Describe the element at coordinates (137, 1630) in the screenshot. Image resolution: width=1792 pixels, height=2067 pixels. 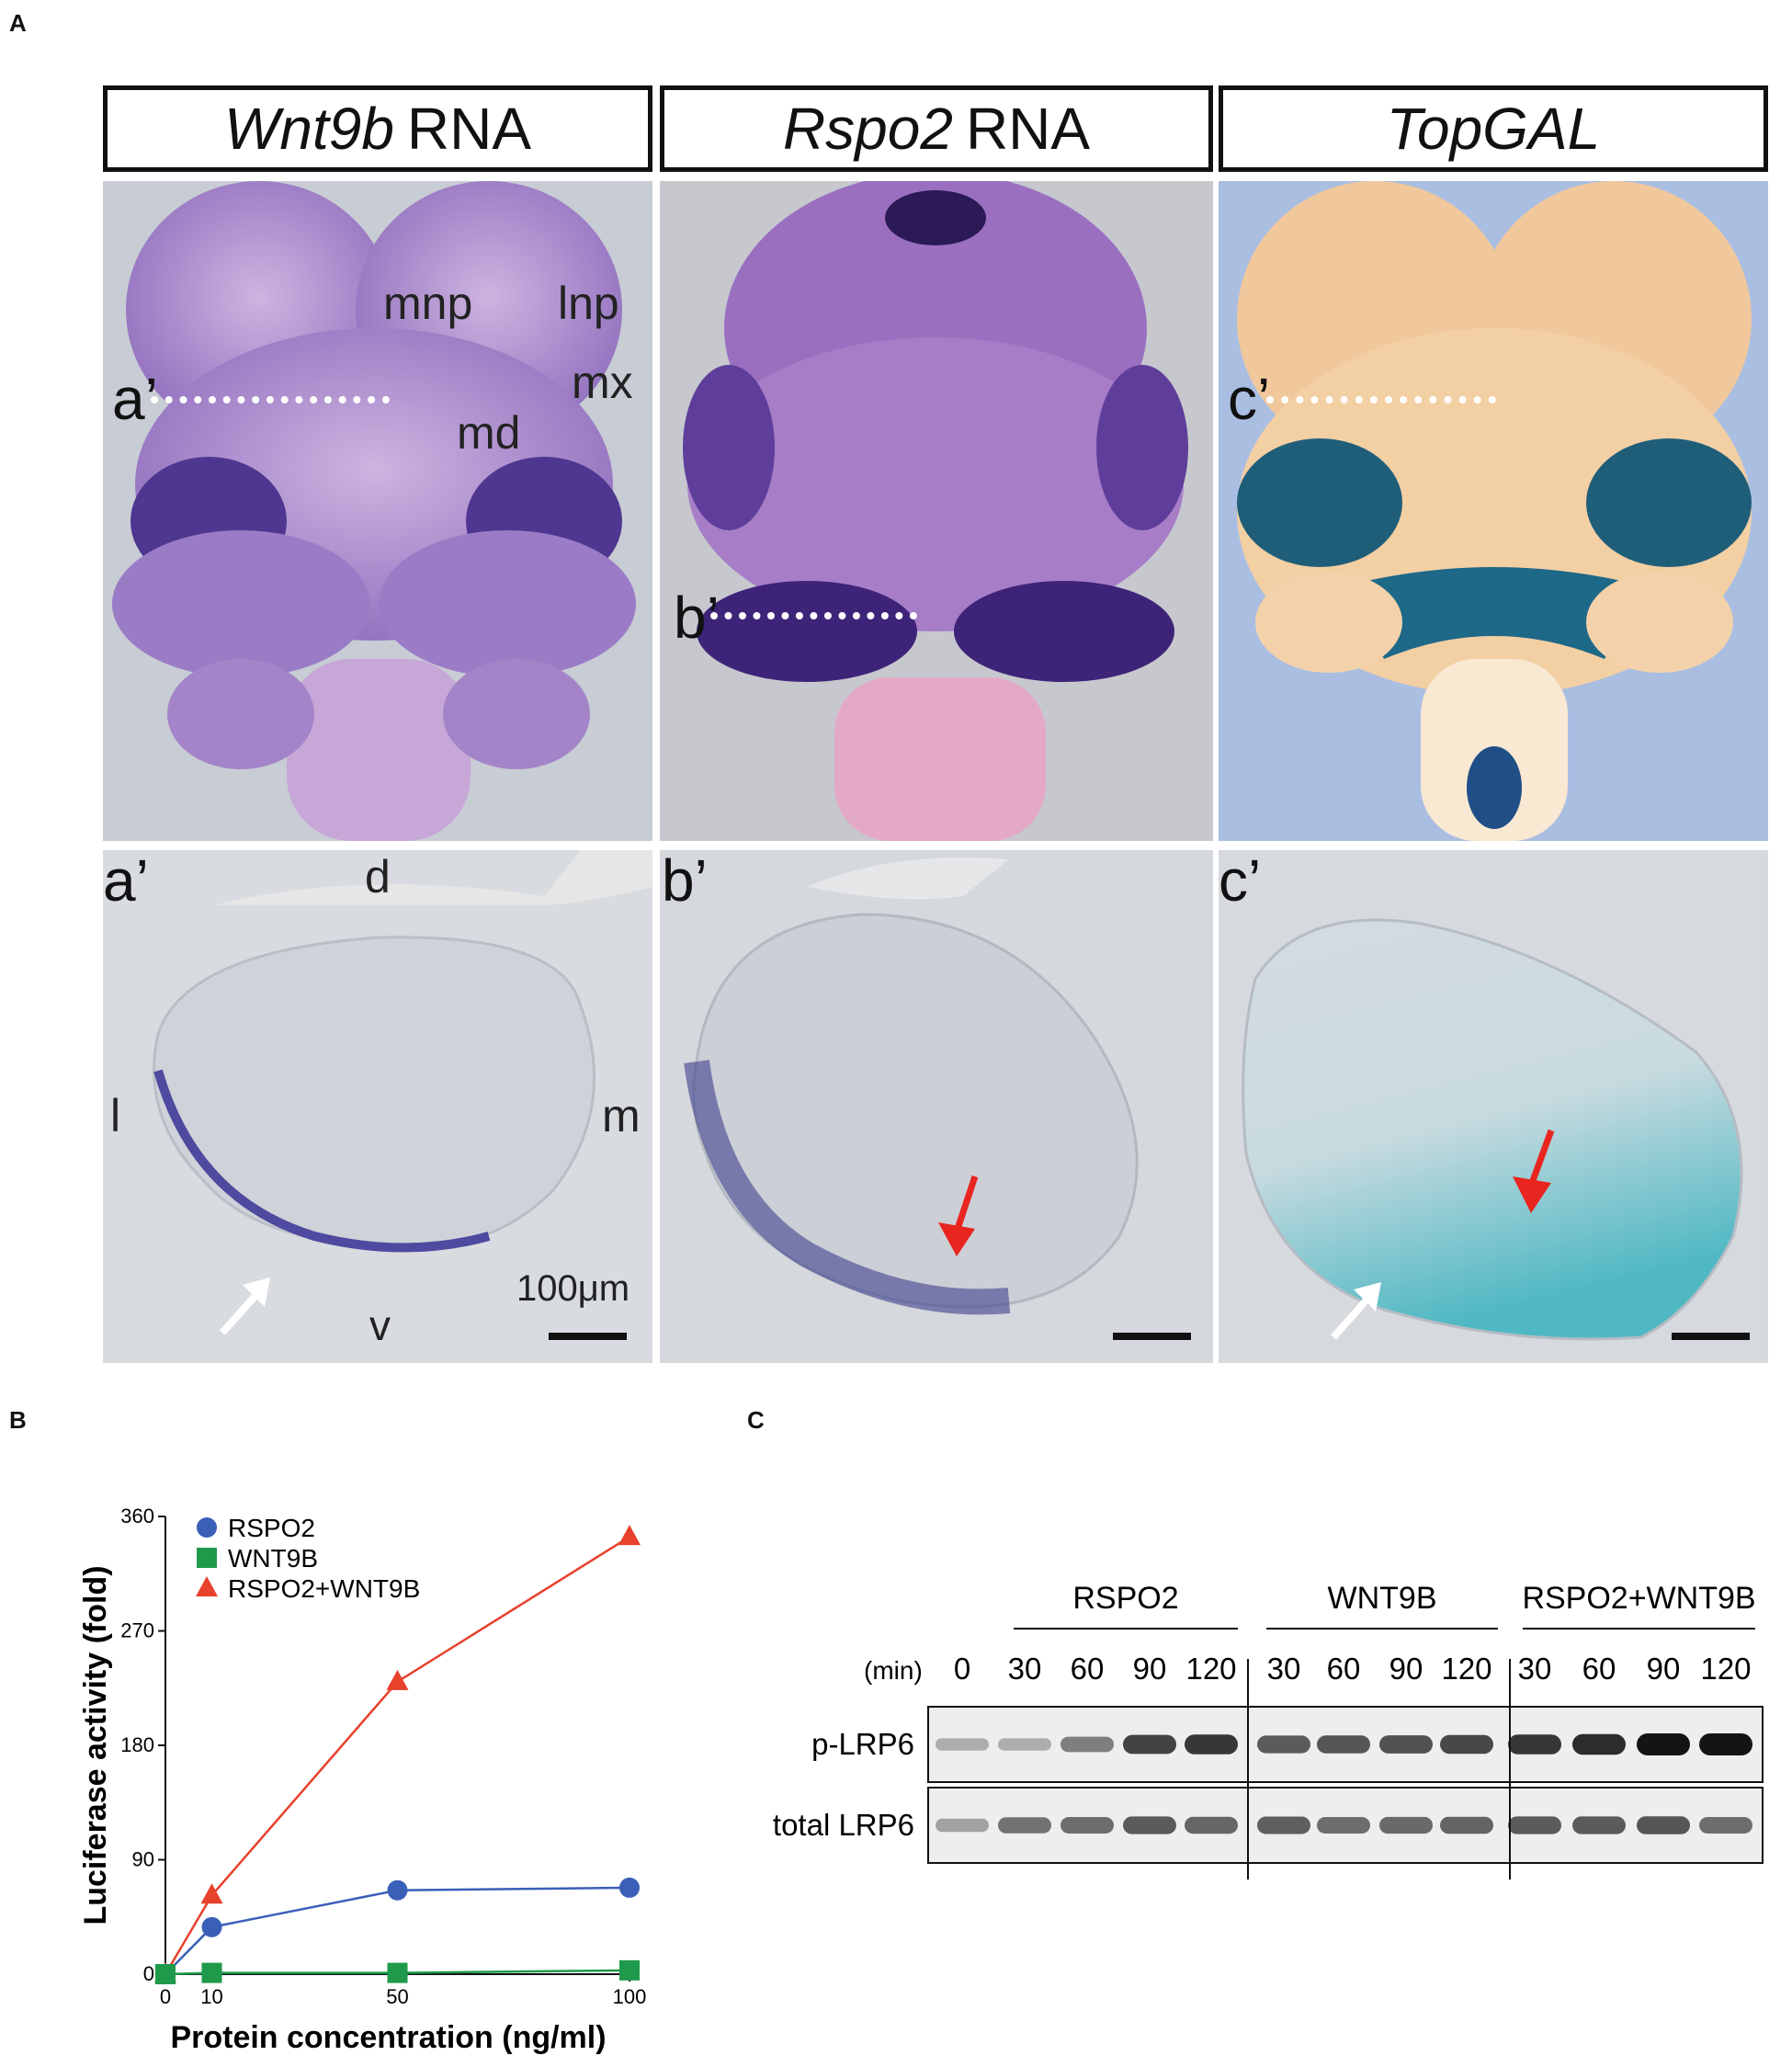
I see `y-tick-label: 270` at that location.